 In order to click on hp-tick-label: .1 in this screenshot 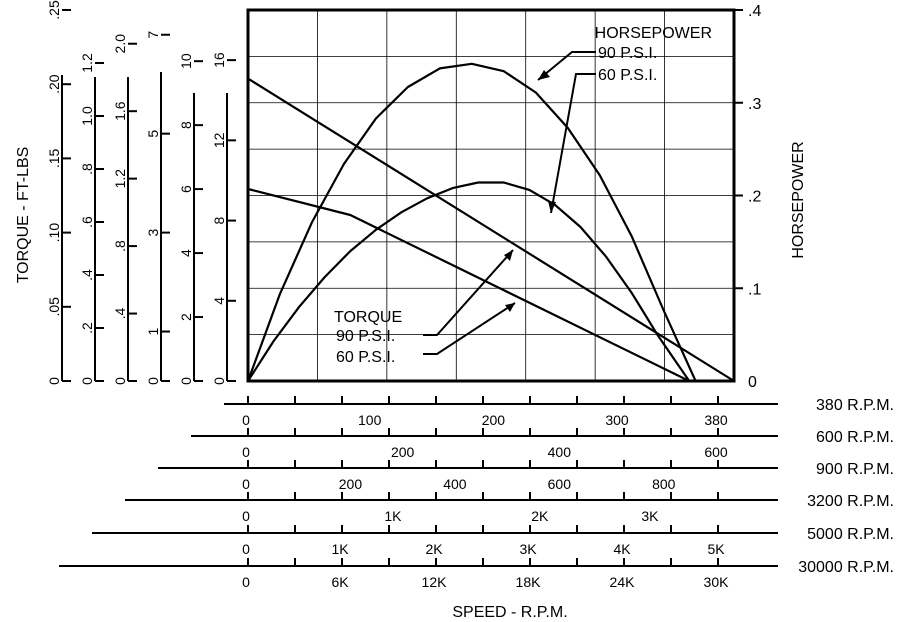, I will do `click(754, 289)`.